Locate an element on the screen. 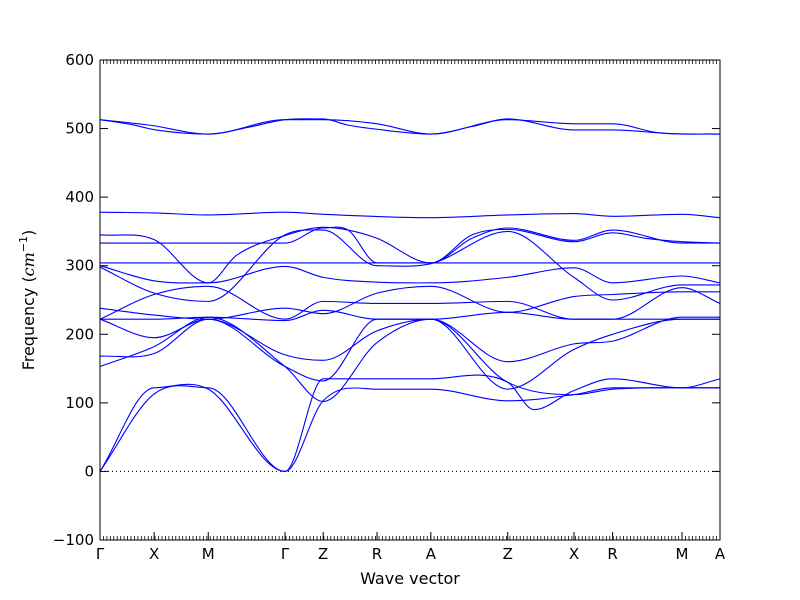 The width and height of the screenshot is (800, 600). y-tick-label: 500 is located at coordinates (79, 129).